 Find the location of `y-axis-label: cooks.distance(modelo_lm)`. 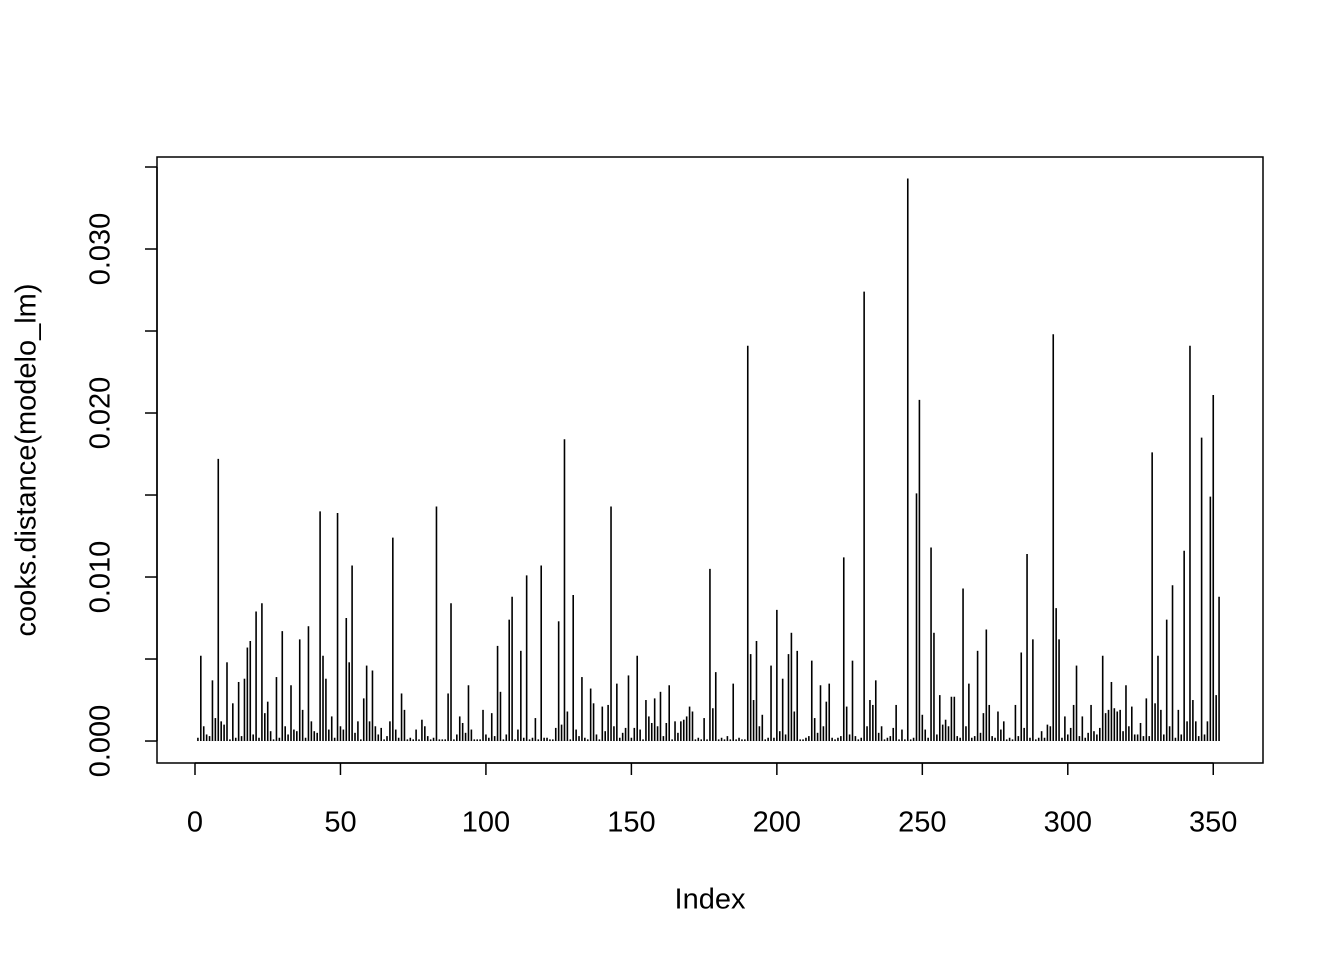

y-axis-label: cooks.distance(modelo_lm) is located at coordinates (27, 460).